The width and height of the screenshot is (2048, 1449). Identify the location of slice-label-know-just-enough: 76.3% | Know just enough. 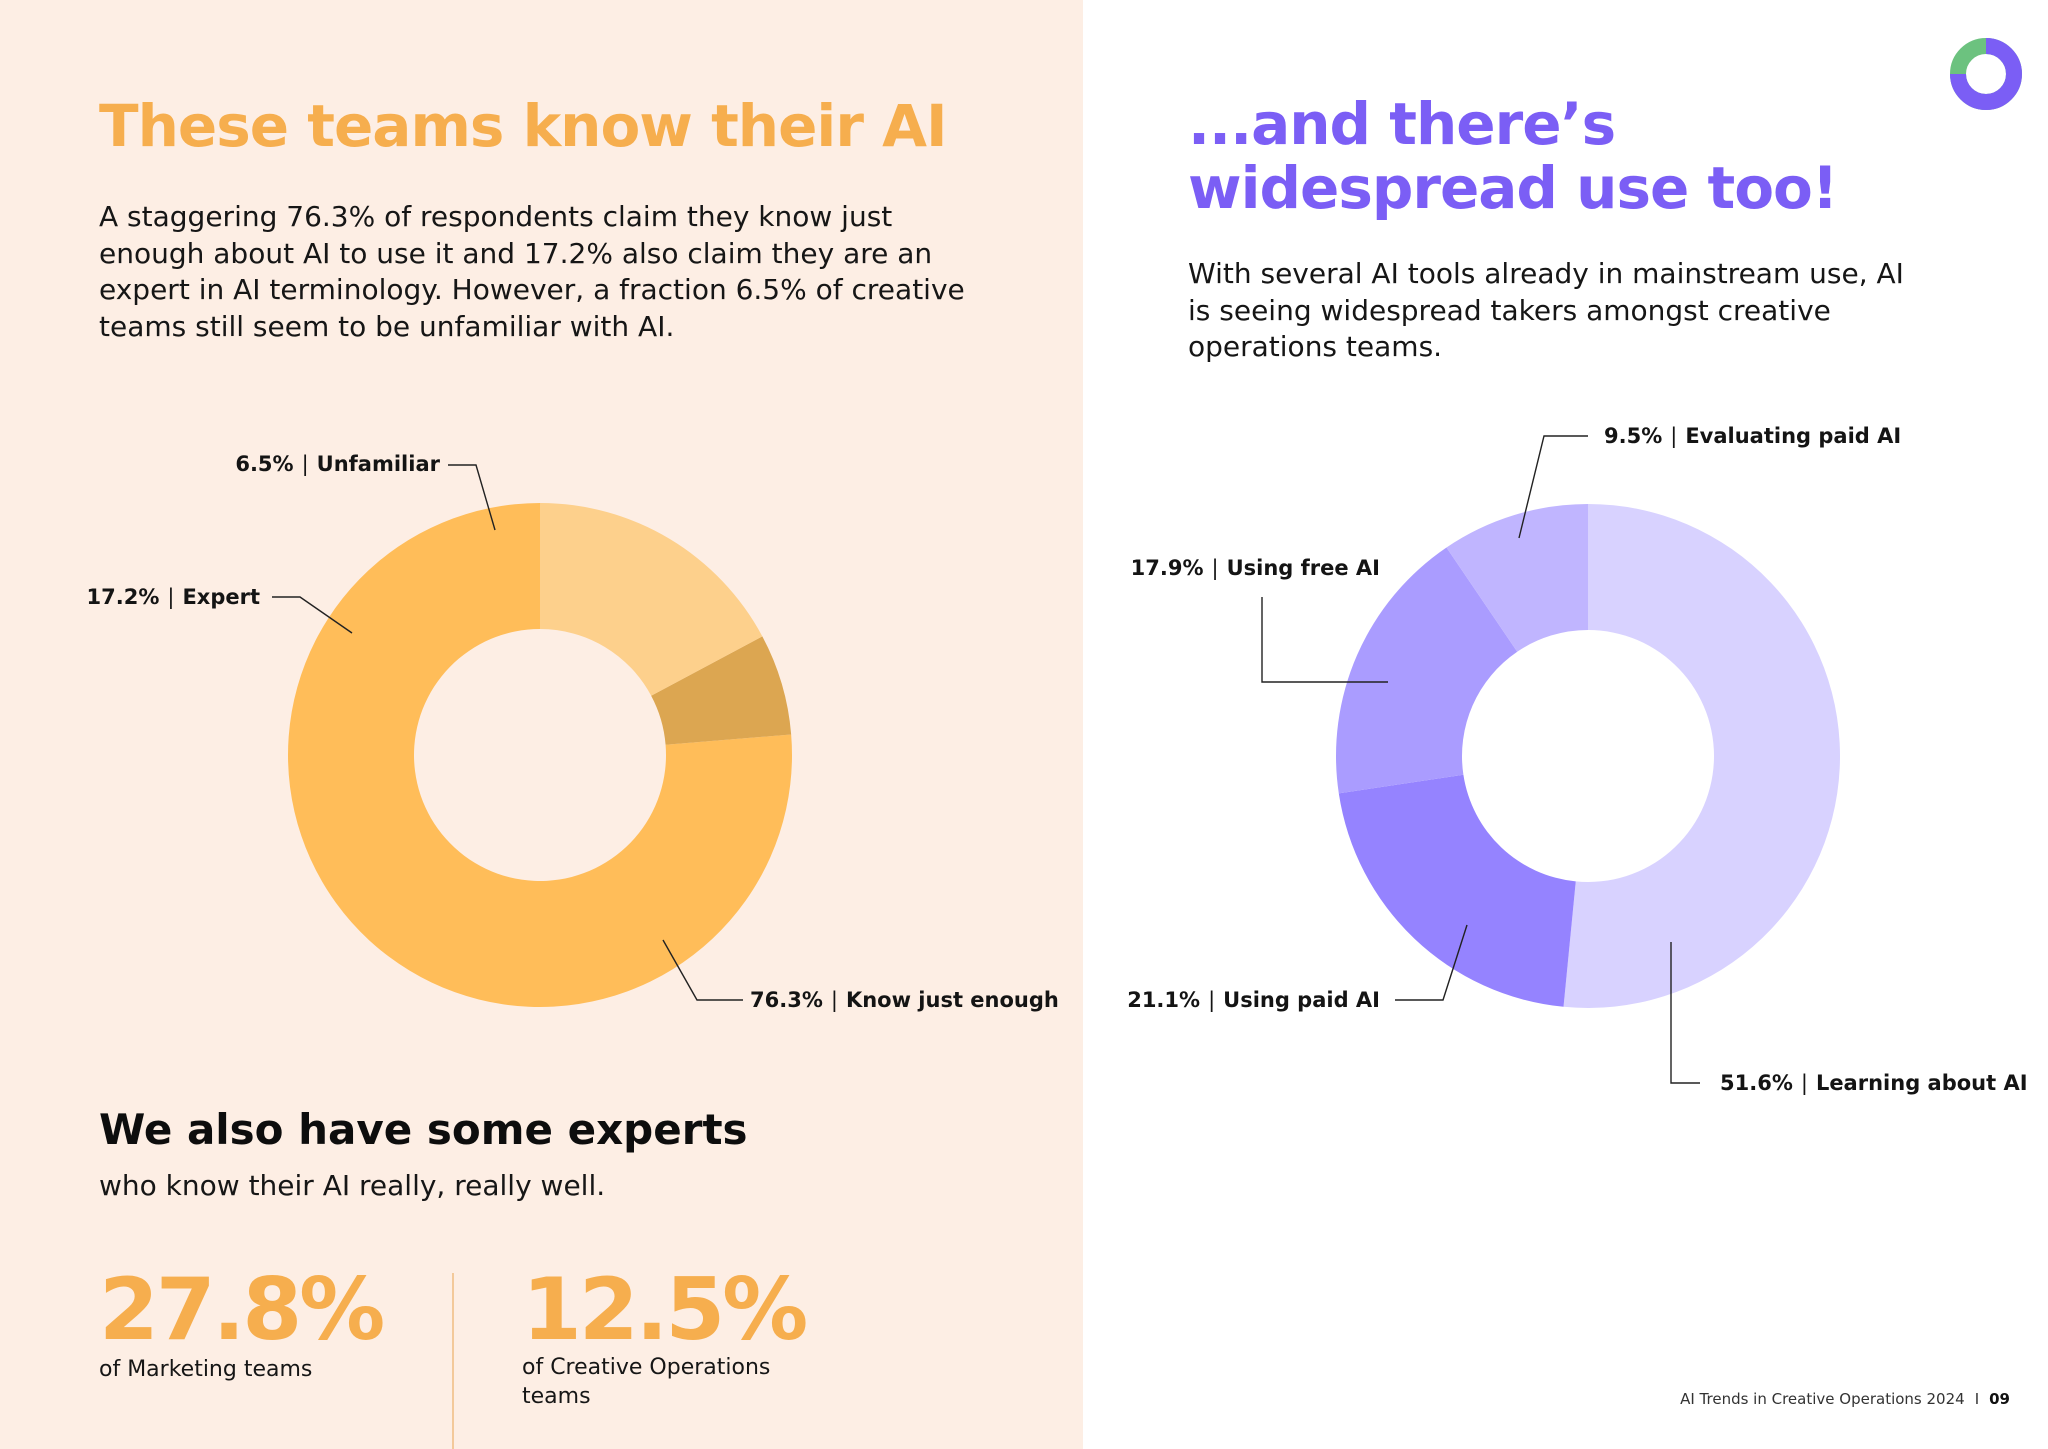
(904, 1000).